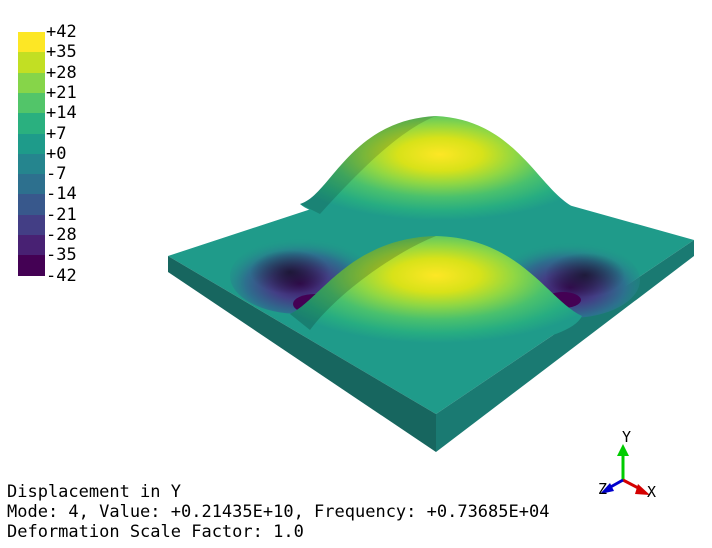  I want to click on legend-label: +42, so click(61, 32).